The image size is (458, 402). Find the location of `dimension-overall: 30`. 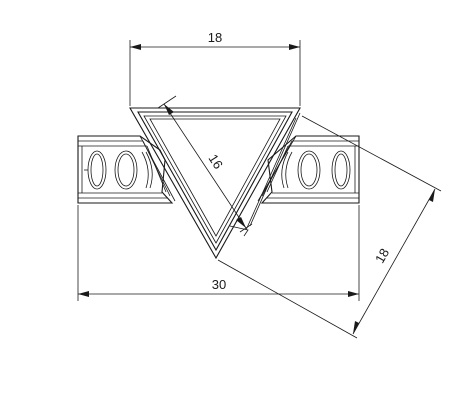

dimension-overall: 30 is located at coordinates (218, 253).